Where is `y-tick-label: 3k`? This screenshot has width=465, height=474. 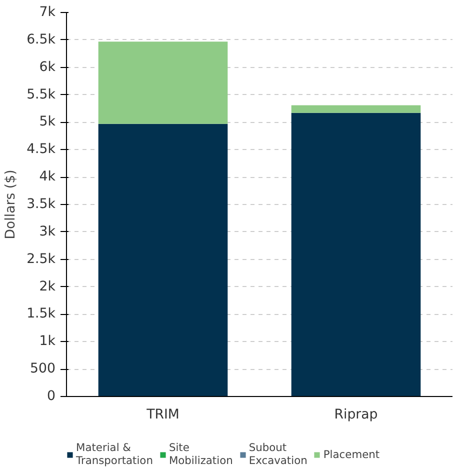
y-tick-label: 3k is located at coordinates (47, 232).